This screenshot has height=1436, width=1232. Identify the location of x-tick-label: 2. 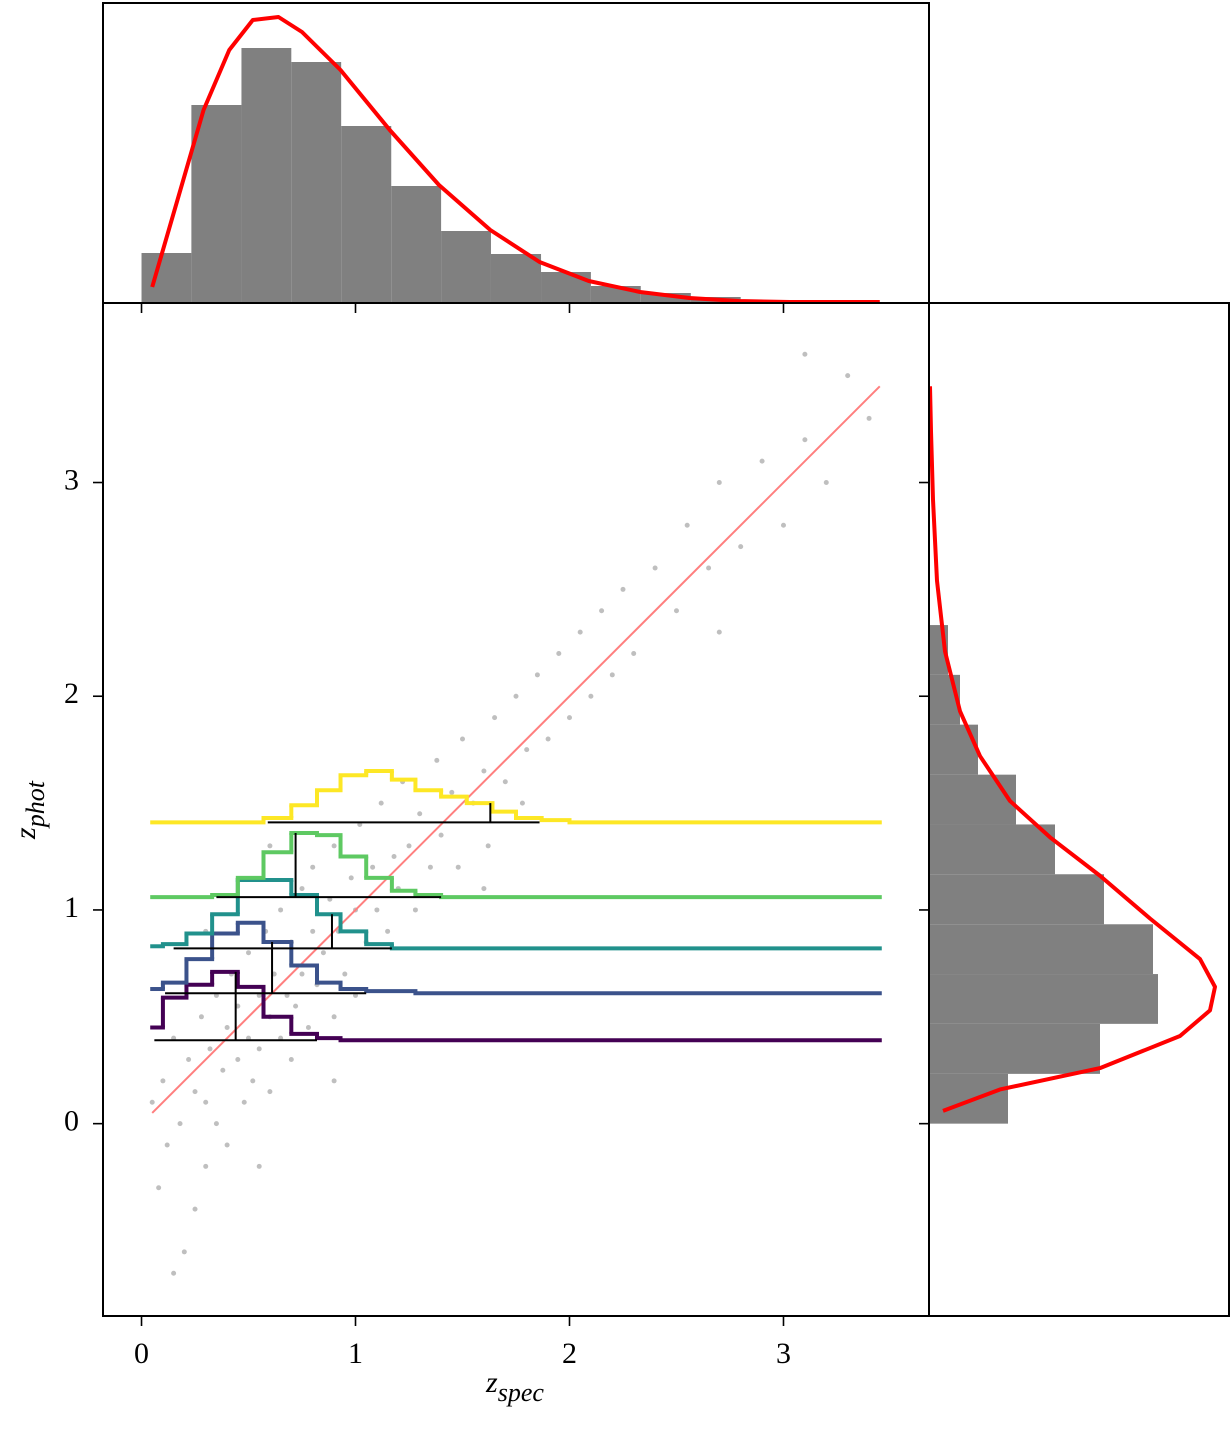
(569, 1353).